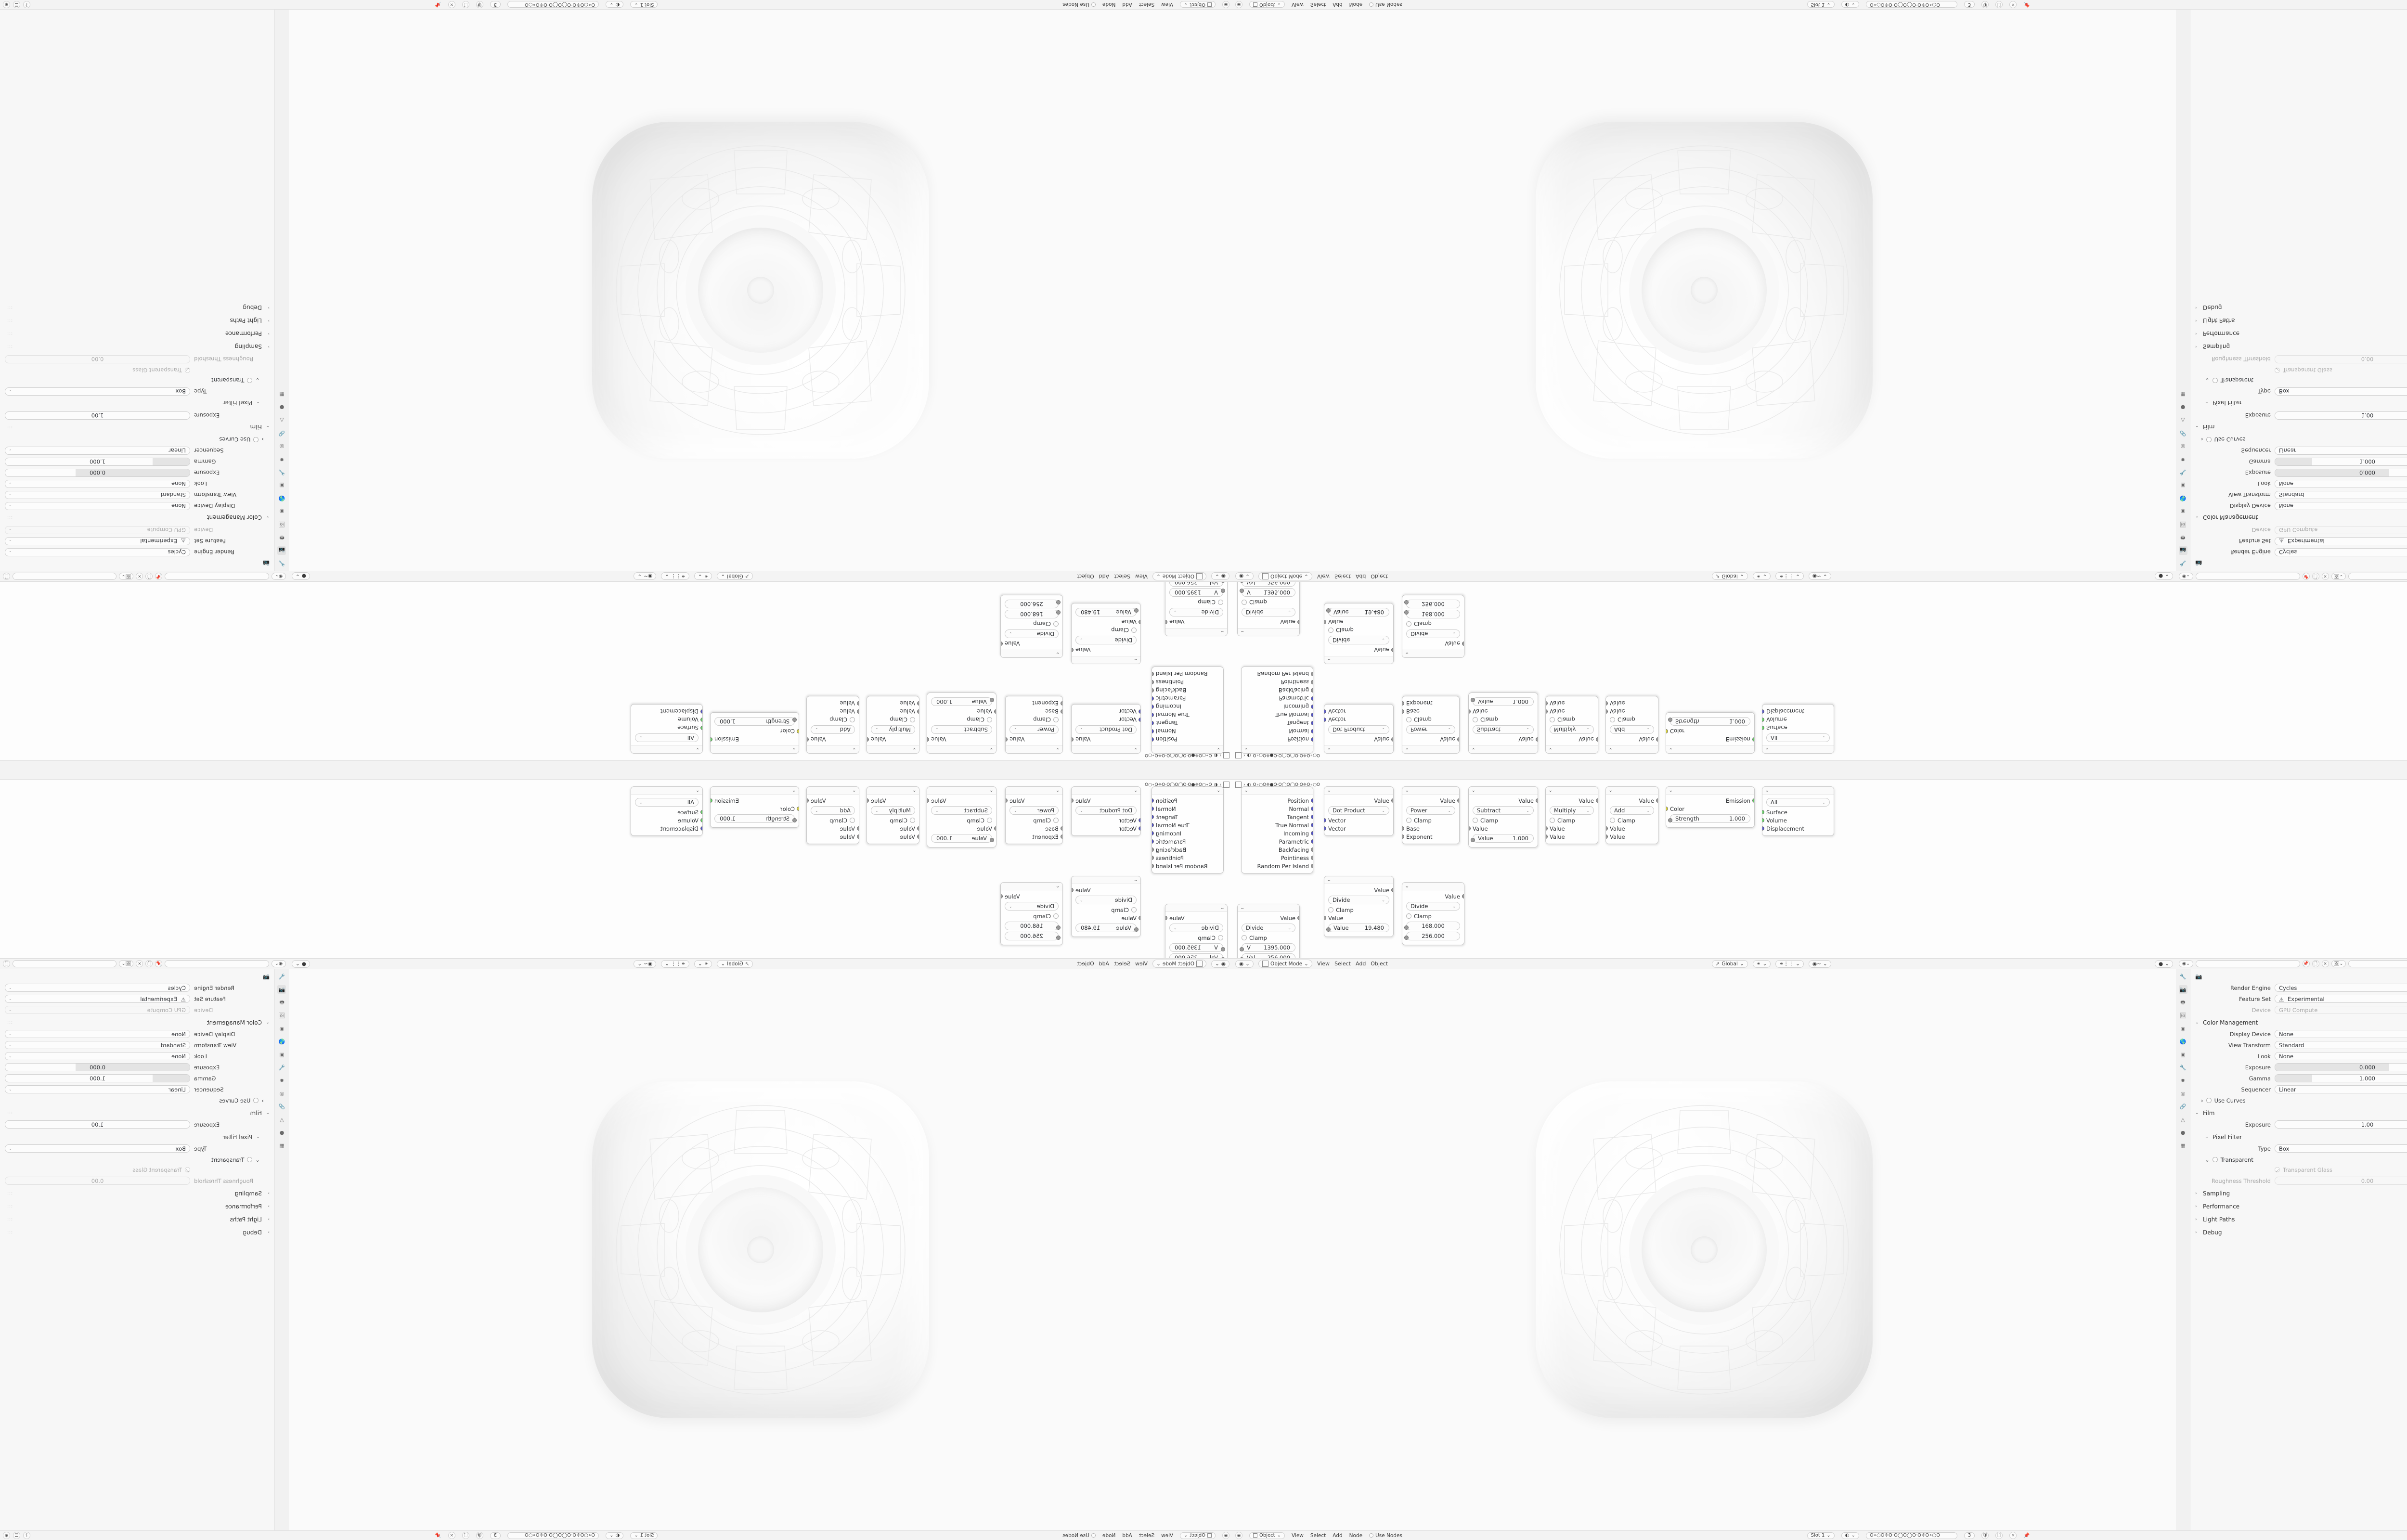 The width and height of the screenshot is (2407, 1540). I want to click on copy-icon: 🗋, so click(149, 963).